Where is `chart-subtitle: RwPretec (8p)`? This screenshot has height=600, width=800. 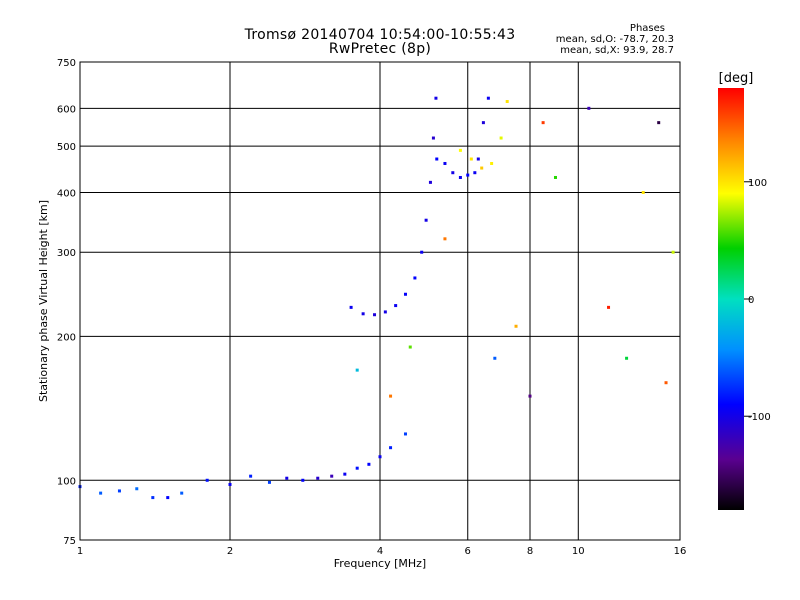 chart-subtitle: RwPretec (8p) is located at coordinates (380, 49).